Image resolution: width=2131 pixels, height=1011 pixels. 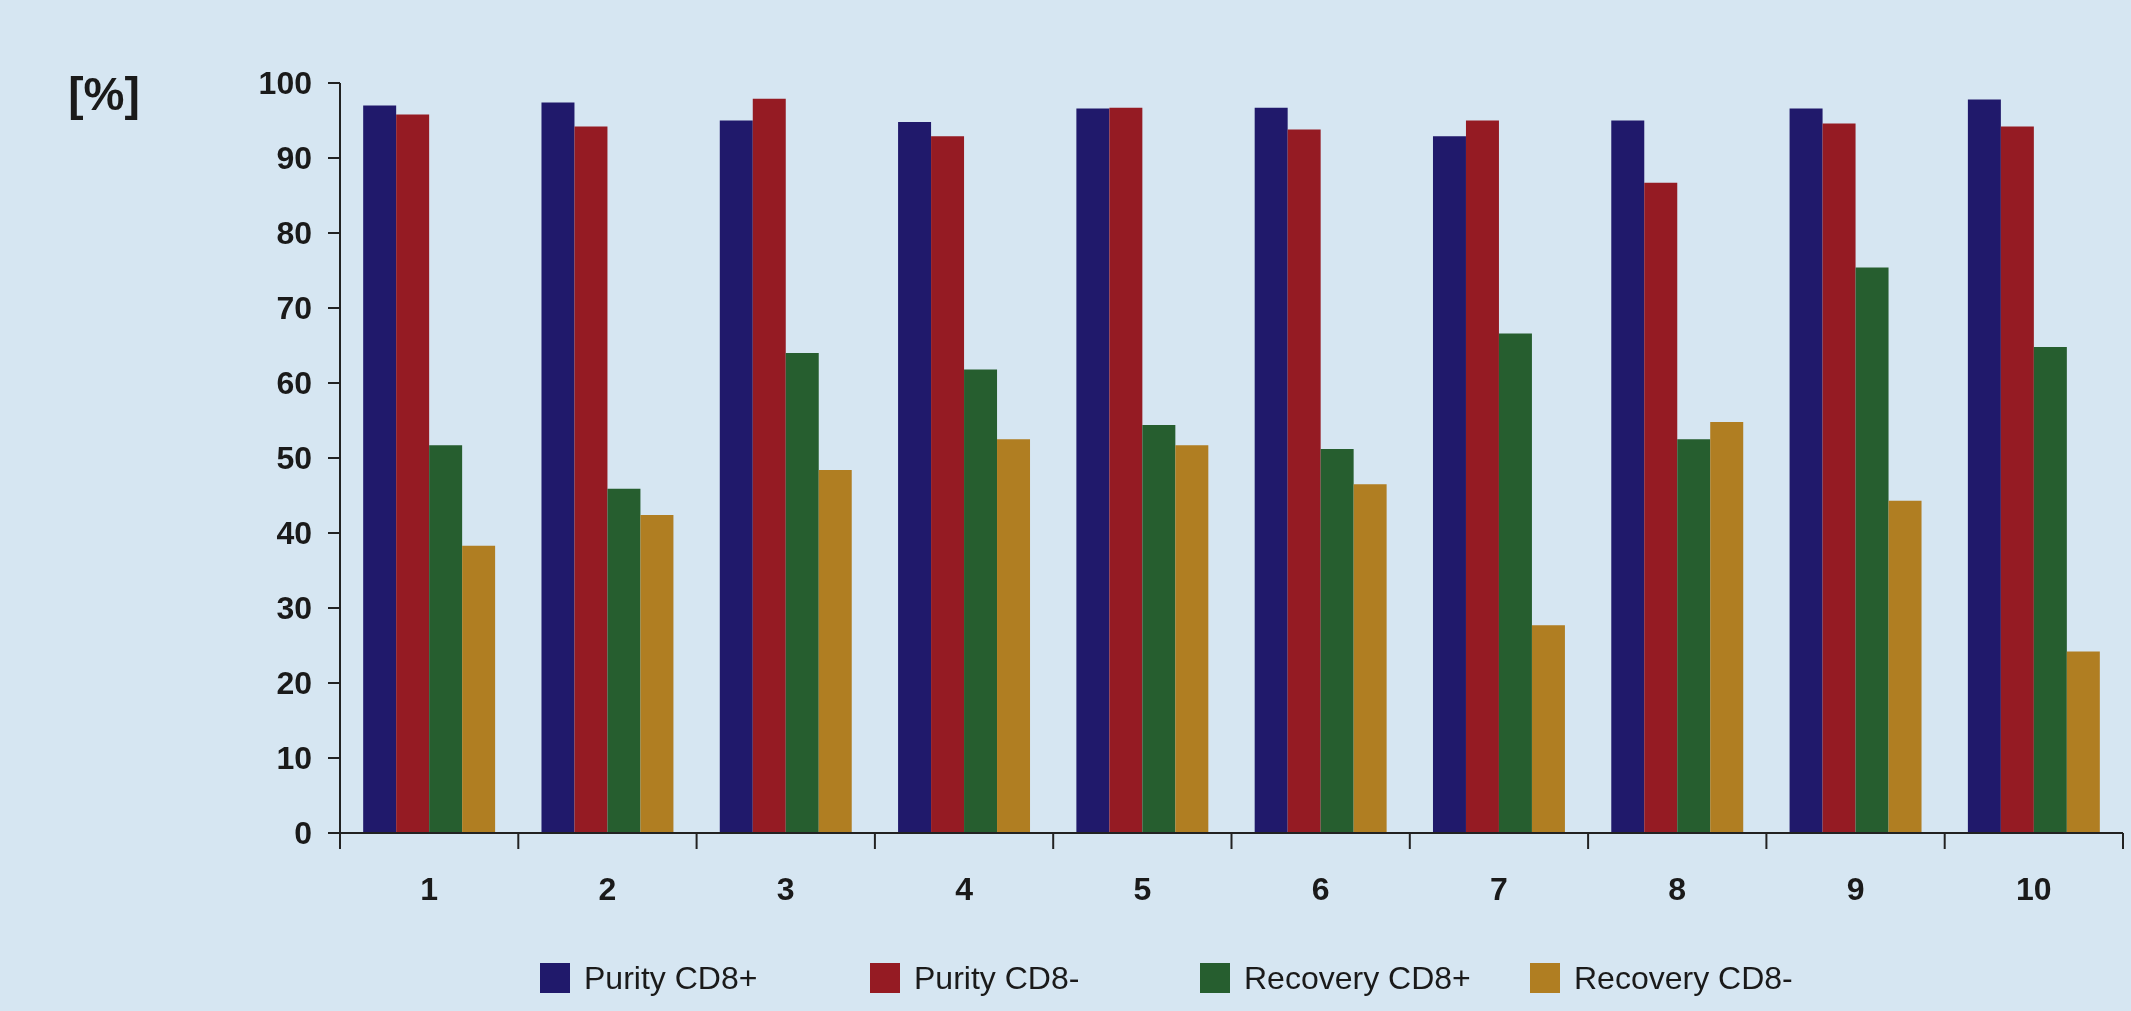 What do you see at coordinates (294, 458) in the screenshot?
I see `y-tick-label: 50` at bounding box center [294, 458].